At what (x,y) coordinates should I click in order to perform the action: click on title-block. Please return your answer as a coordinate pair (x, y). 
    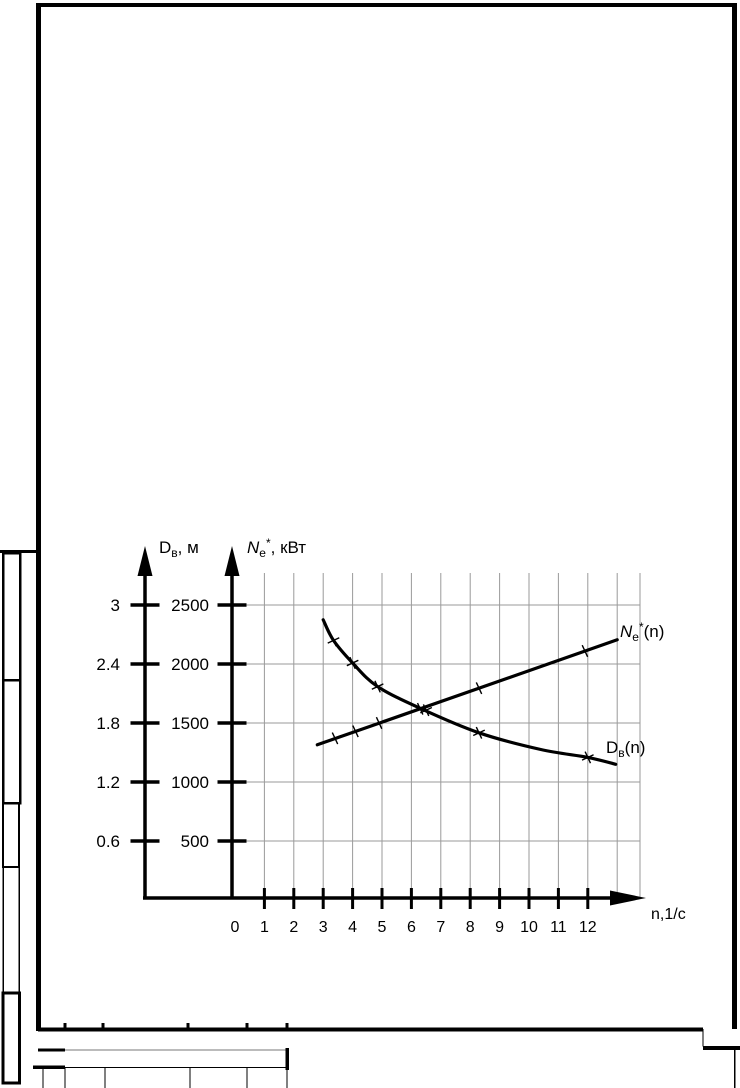
    Looking at the image, I should click on (386, 1055).